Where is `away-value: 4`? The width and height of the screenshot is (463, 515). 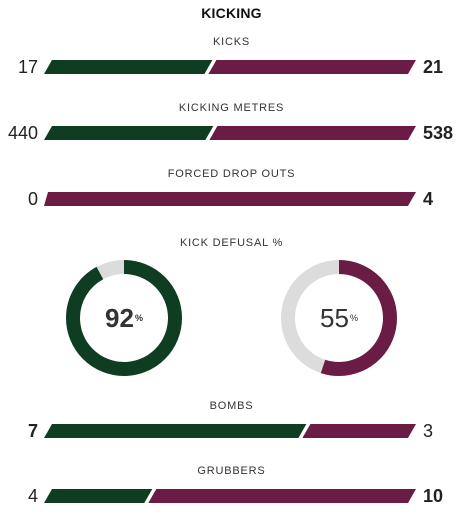
away-value: 4 is located at coordinates (428, 199).